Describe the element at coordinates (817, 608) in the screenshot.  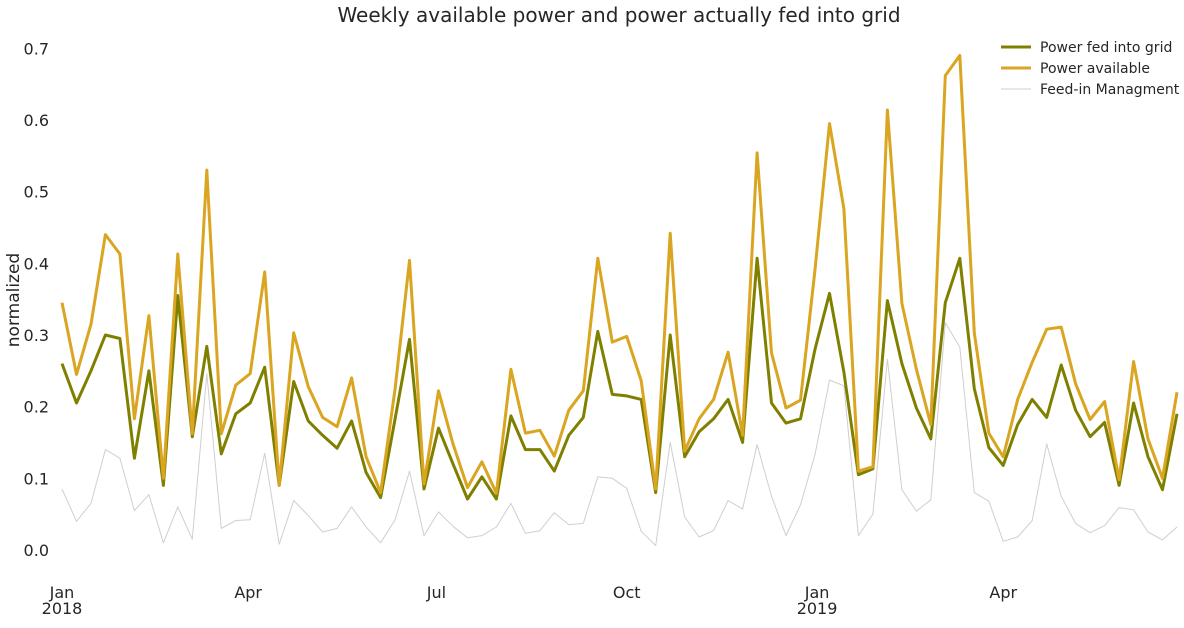
I see `x-tick-year-label: 2019` at that location.